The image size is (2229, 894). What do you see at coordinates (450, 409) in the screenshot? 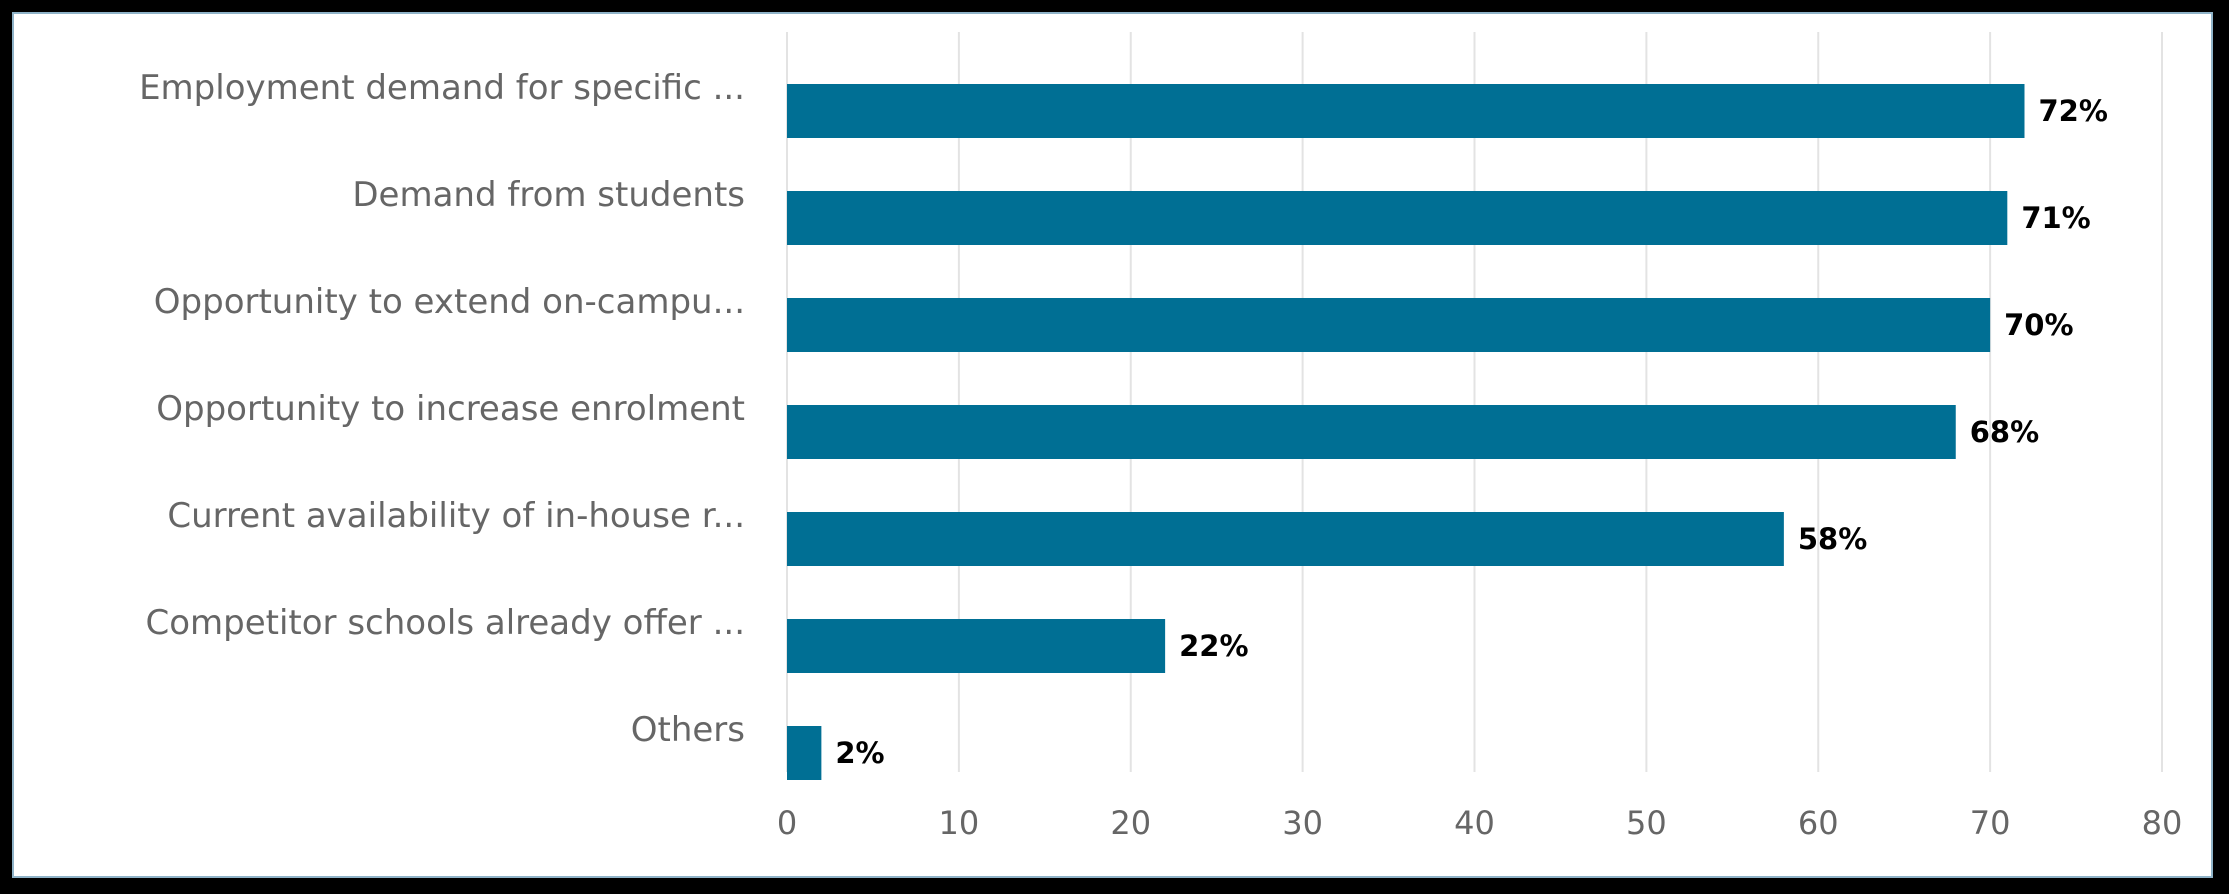
I see `category-label-4: Opportunity to increase enrolment` at bounding box center [450, 409].